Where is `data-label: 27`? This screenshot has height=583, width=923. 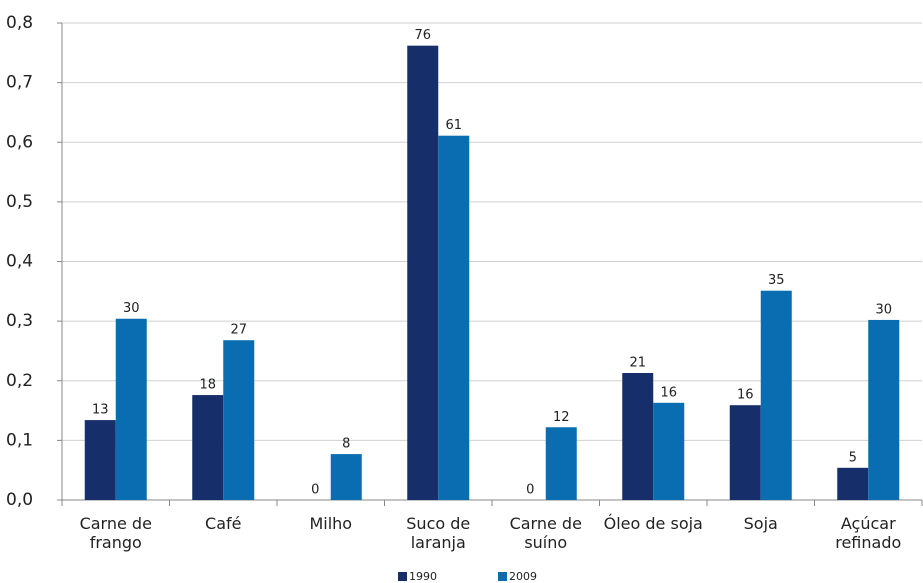 data-label: 27 is located at coordinates (238, 330).